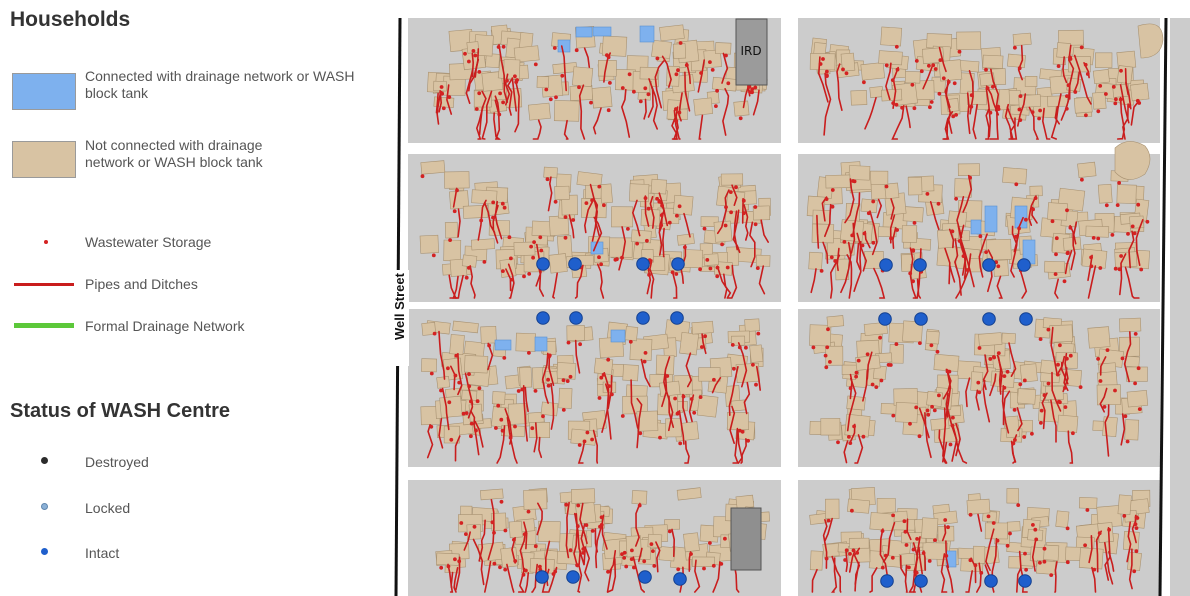  Describe the element at coordinates (576, 318) in the screenshot. I see `wash-centre-intact` at that location.